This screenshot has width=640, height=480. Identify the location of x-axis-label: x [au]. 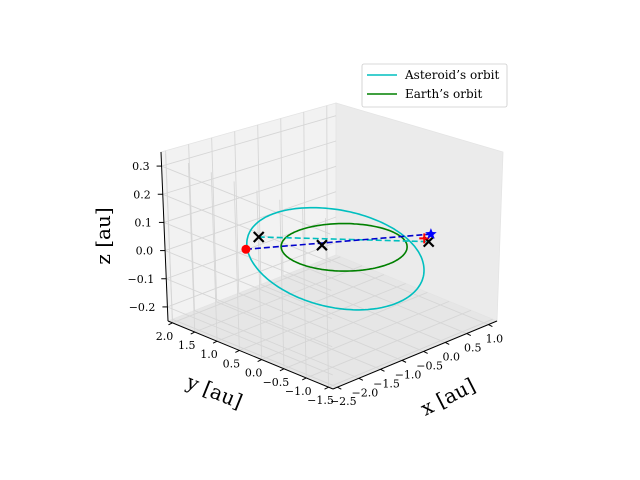
(448, 397).